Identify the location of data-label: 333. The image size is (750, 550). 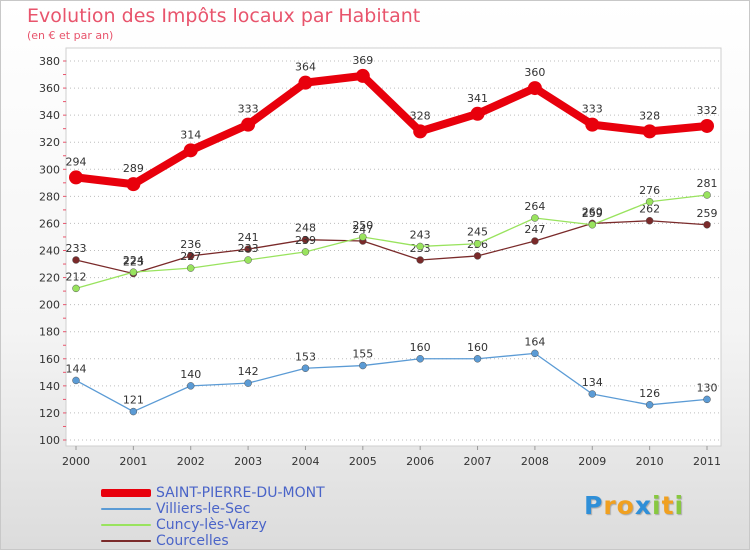
(592, 109).